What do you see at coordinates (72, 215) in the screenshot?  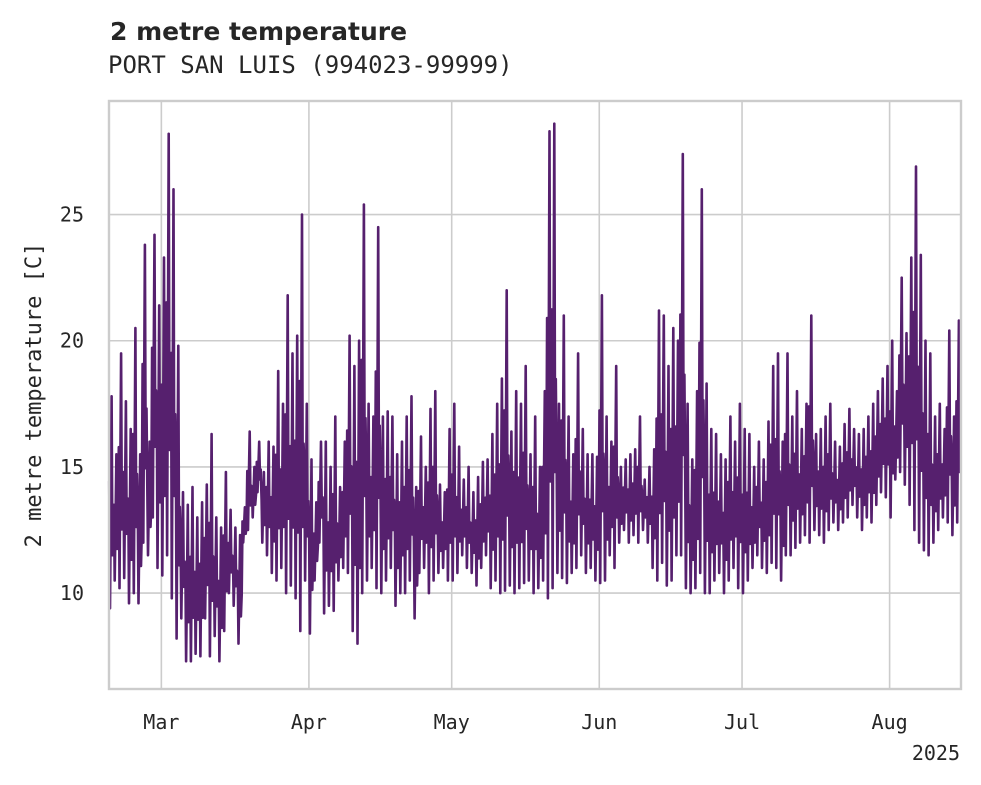 I see `y-tick-label: 25` at bounding box center [72, 215].